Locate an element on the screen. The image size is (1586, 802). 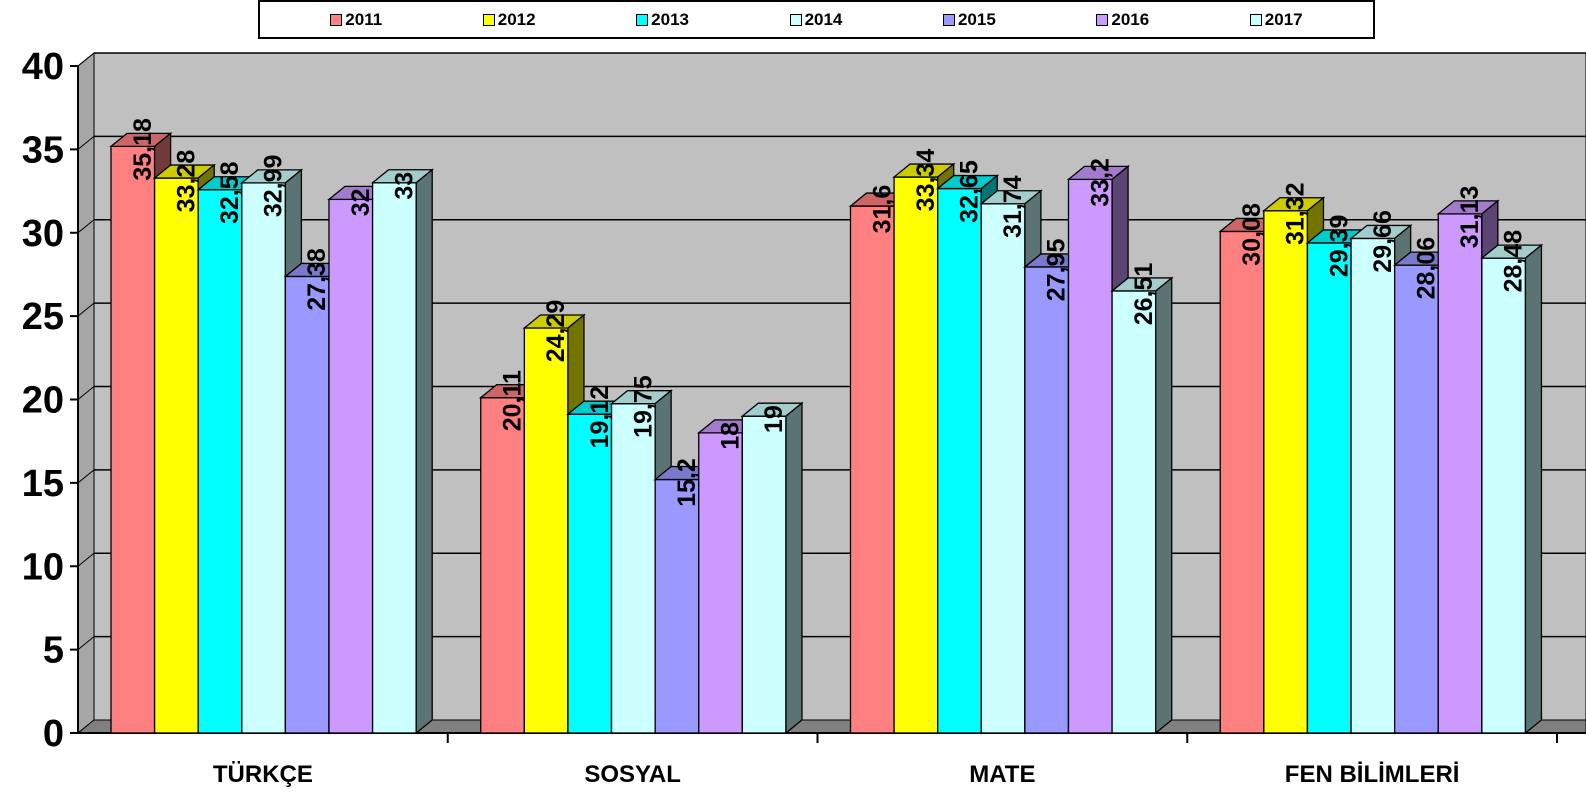
y-tick-label: 40 is located at coordinates (43, 67).